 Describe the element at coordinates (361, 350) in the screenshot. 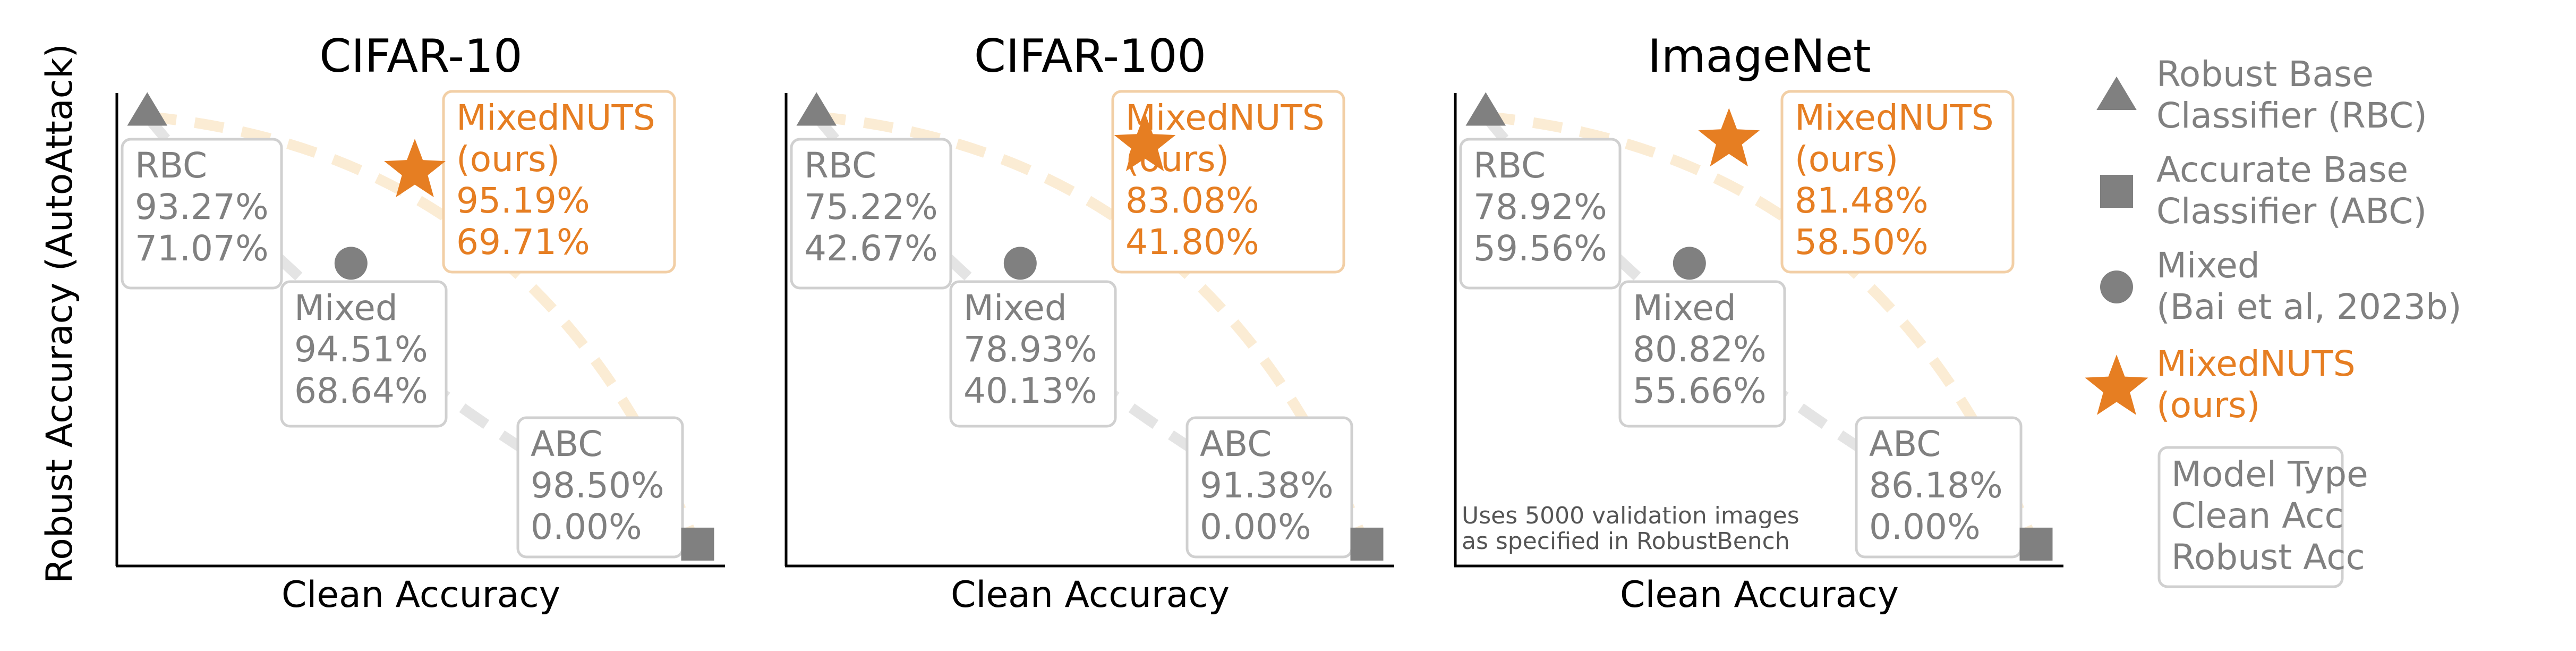

I see `mixed-value-box-line: 94.51%` at that location.